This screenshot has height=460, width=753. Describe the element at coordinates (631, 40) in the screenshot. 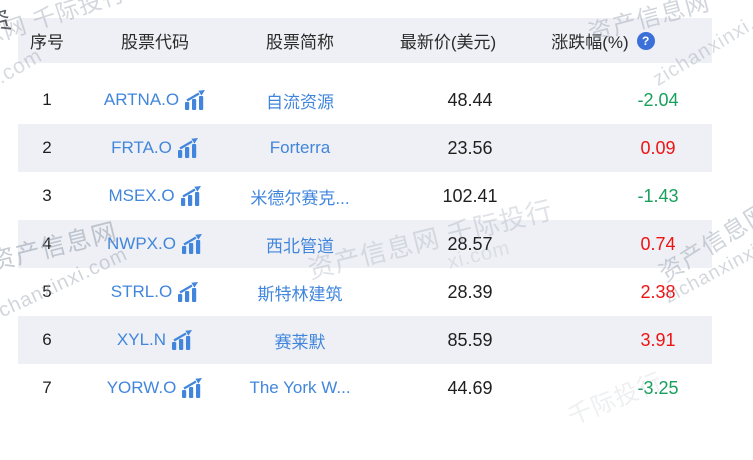

I see `col-header-change: 涨跌幅(%) ?` at that location.